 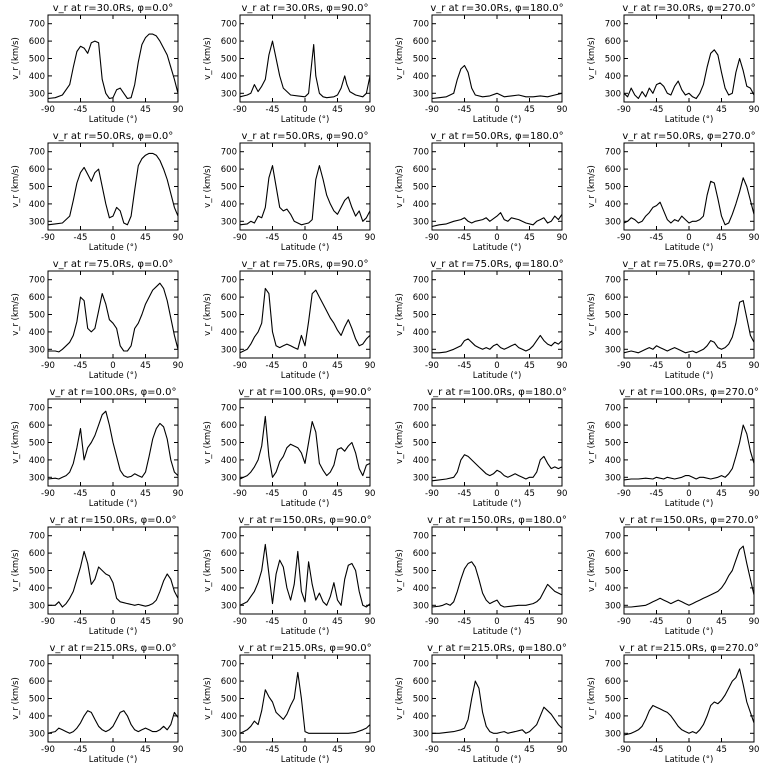 I want to click on subplot-title: v_r at r=100.0Rs, φ=0.0°, so click(x=113, y=392).